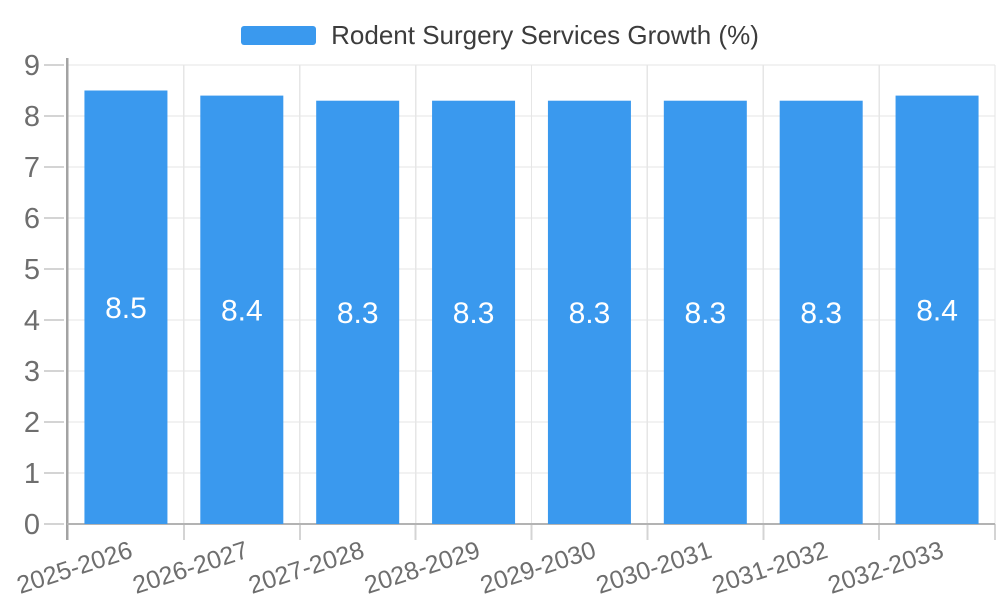  I want to click on x-axis-tick-label: 2027-2028, so click(306, 568).